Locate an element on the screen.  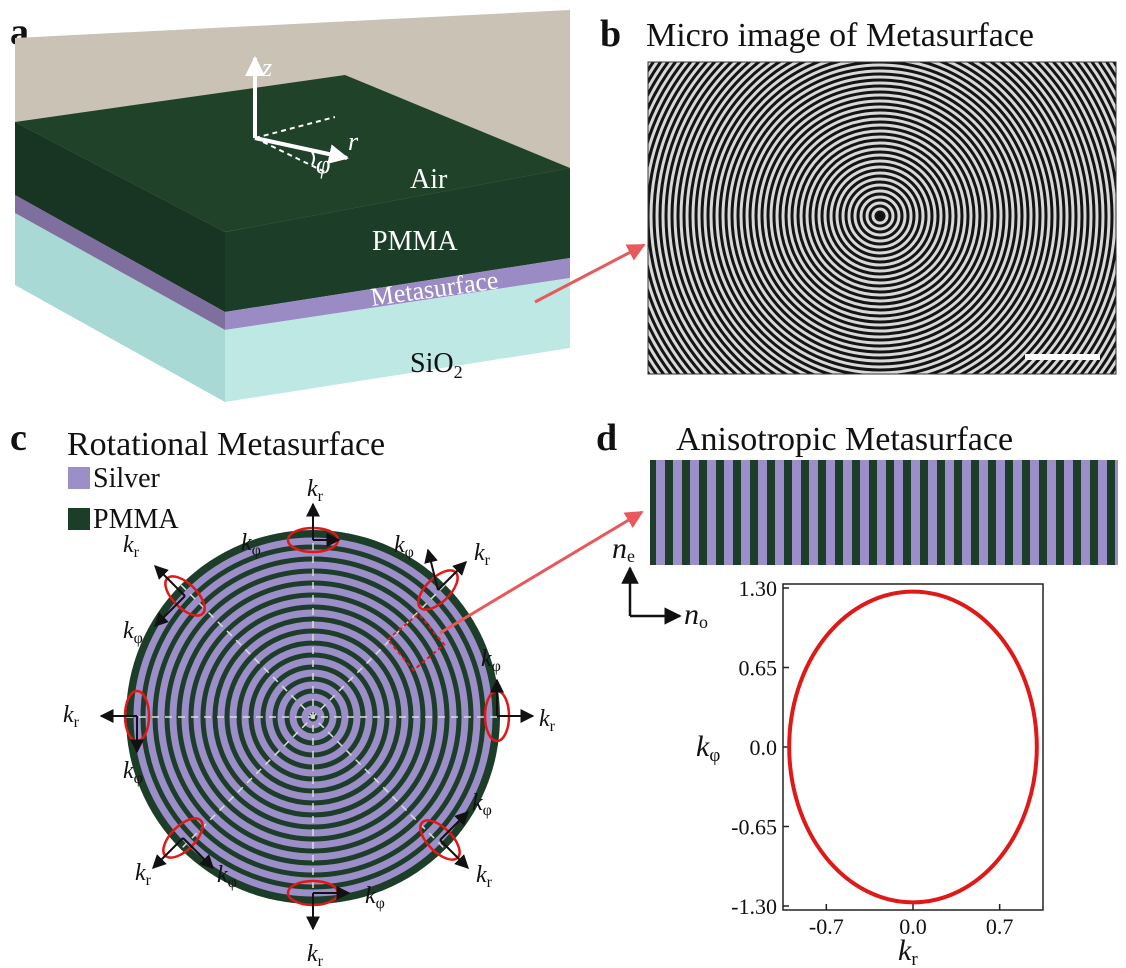
panel-d-title: Anisotropic Metasurface is located at coordinates (844, 439).